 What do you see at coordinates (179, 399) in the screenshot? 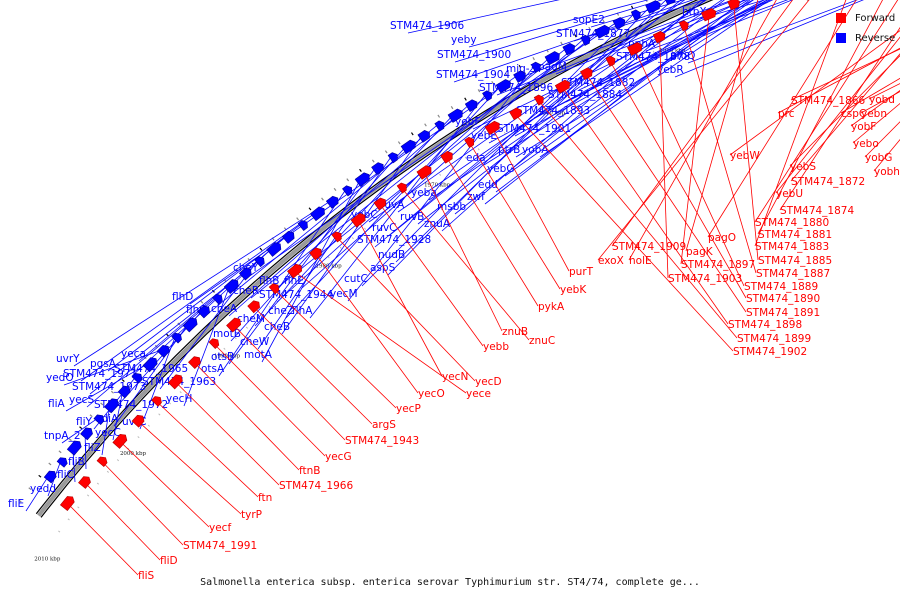
I see `reverse-gene-label: yecH` at bounding box center [179, 399].